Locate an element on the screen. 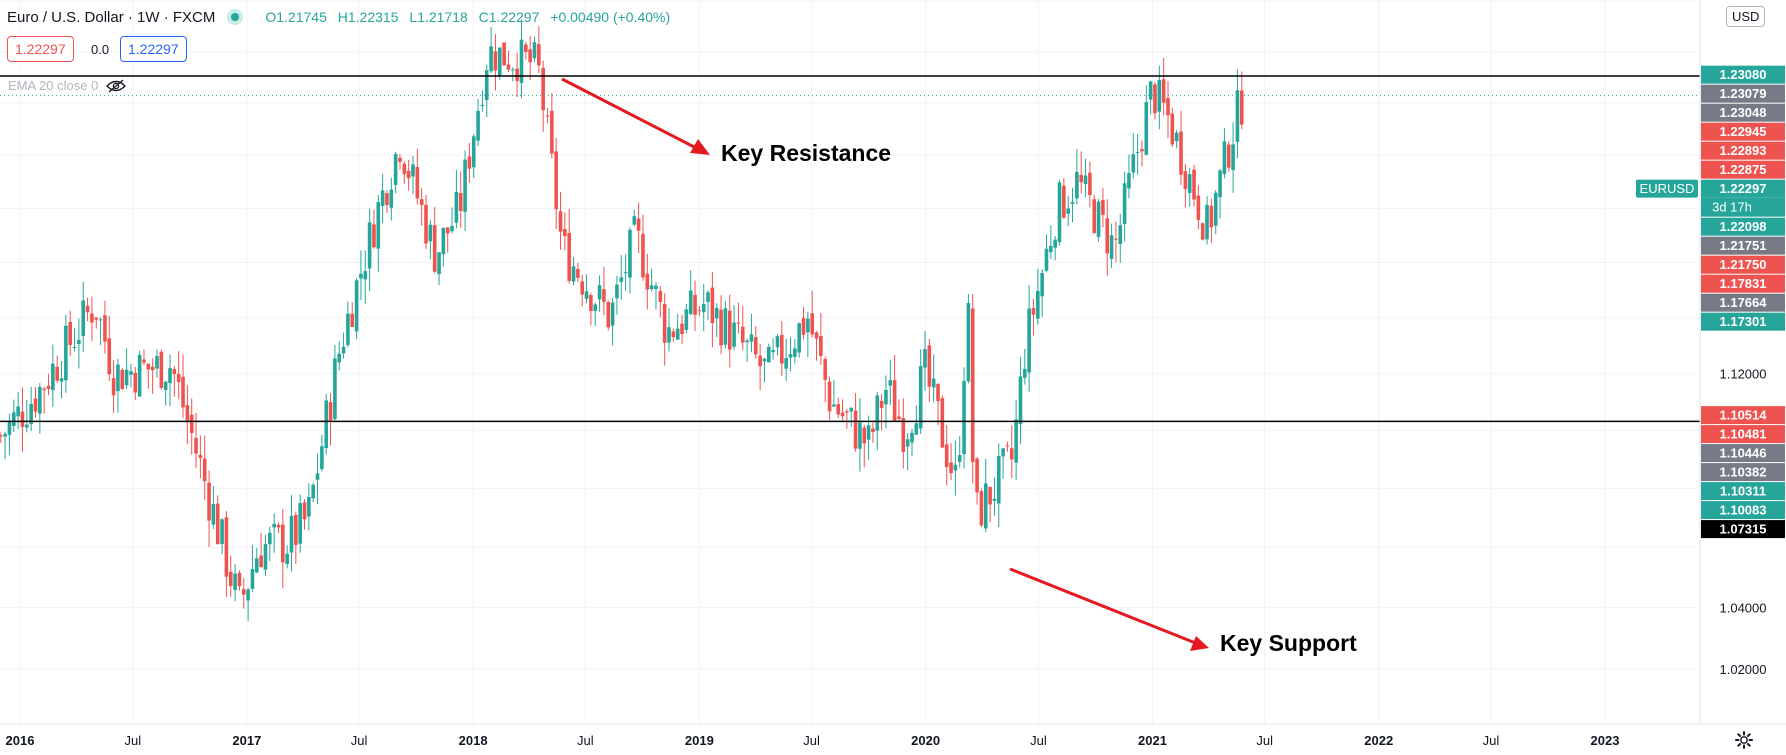 This screenshot has width=1786, height=755. price-tag-label: 1.23079 is located at coordinates (1743, 93).